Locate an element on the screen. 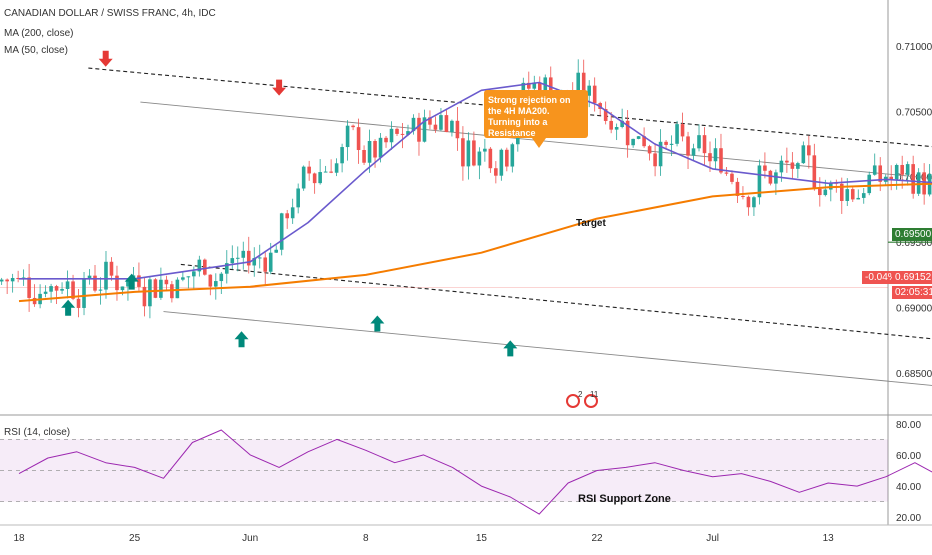  last-price-tag: 0.69152 is located at coordinates (912, 277).